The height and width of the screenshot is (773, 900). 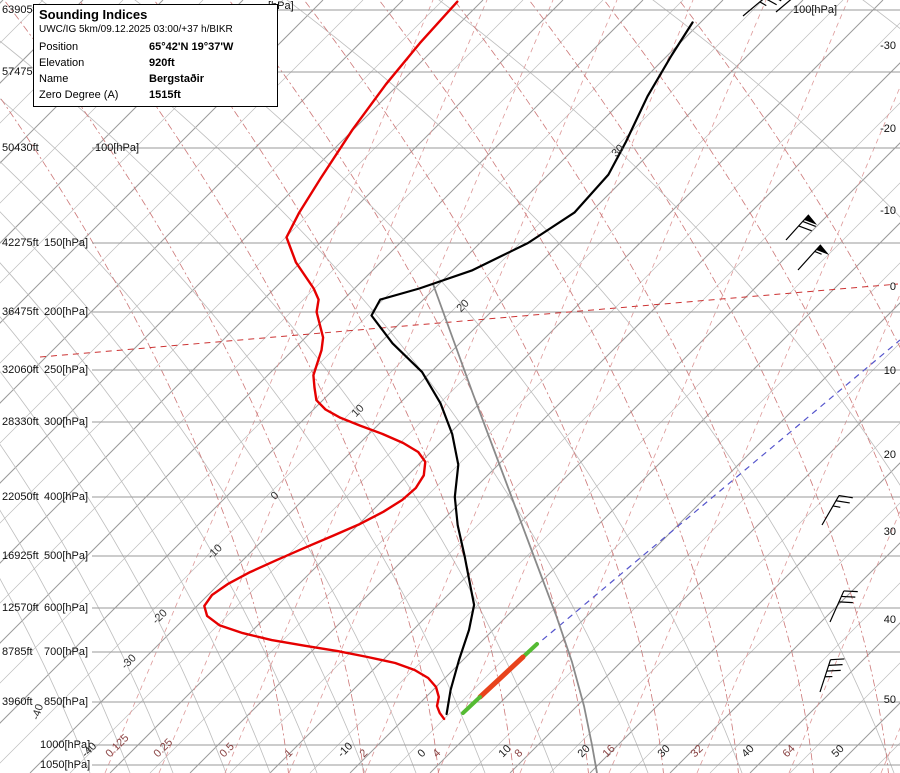 I want to click on info-row-position: Position 65°42'N 19°37'W, so click(x=155, y=47).